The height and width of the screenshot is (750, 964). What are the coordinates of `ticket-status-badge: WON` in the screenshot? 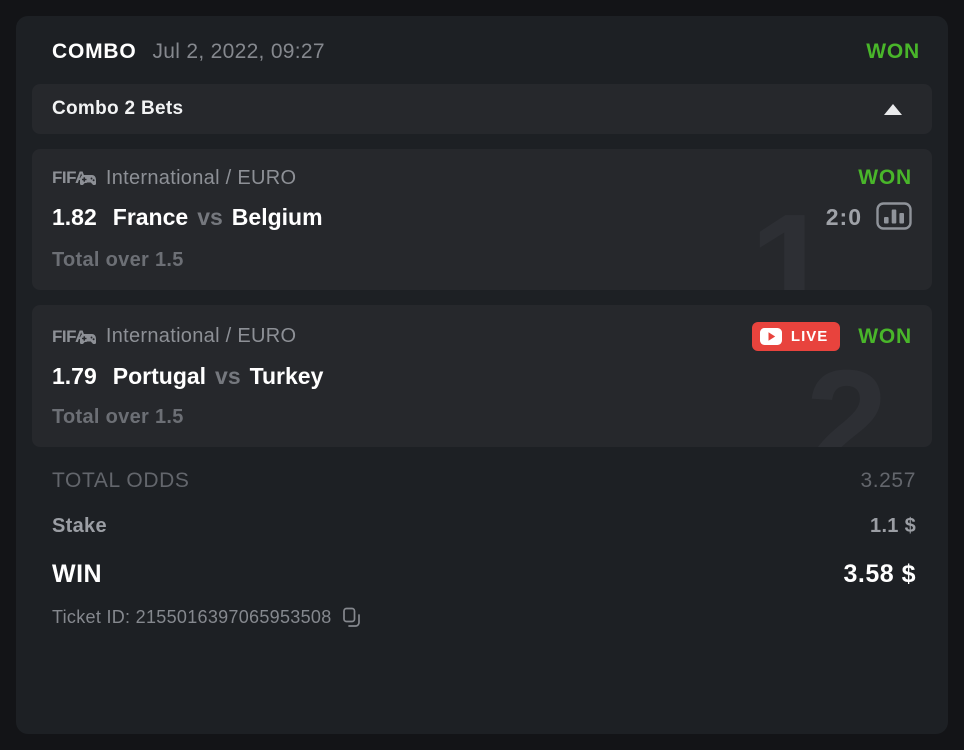 It's located at (893, 51).